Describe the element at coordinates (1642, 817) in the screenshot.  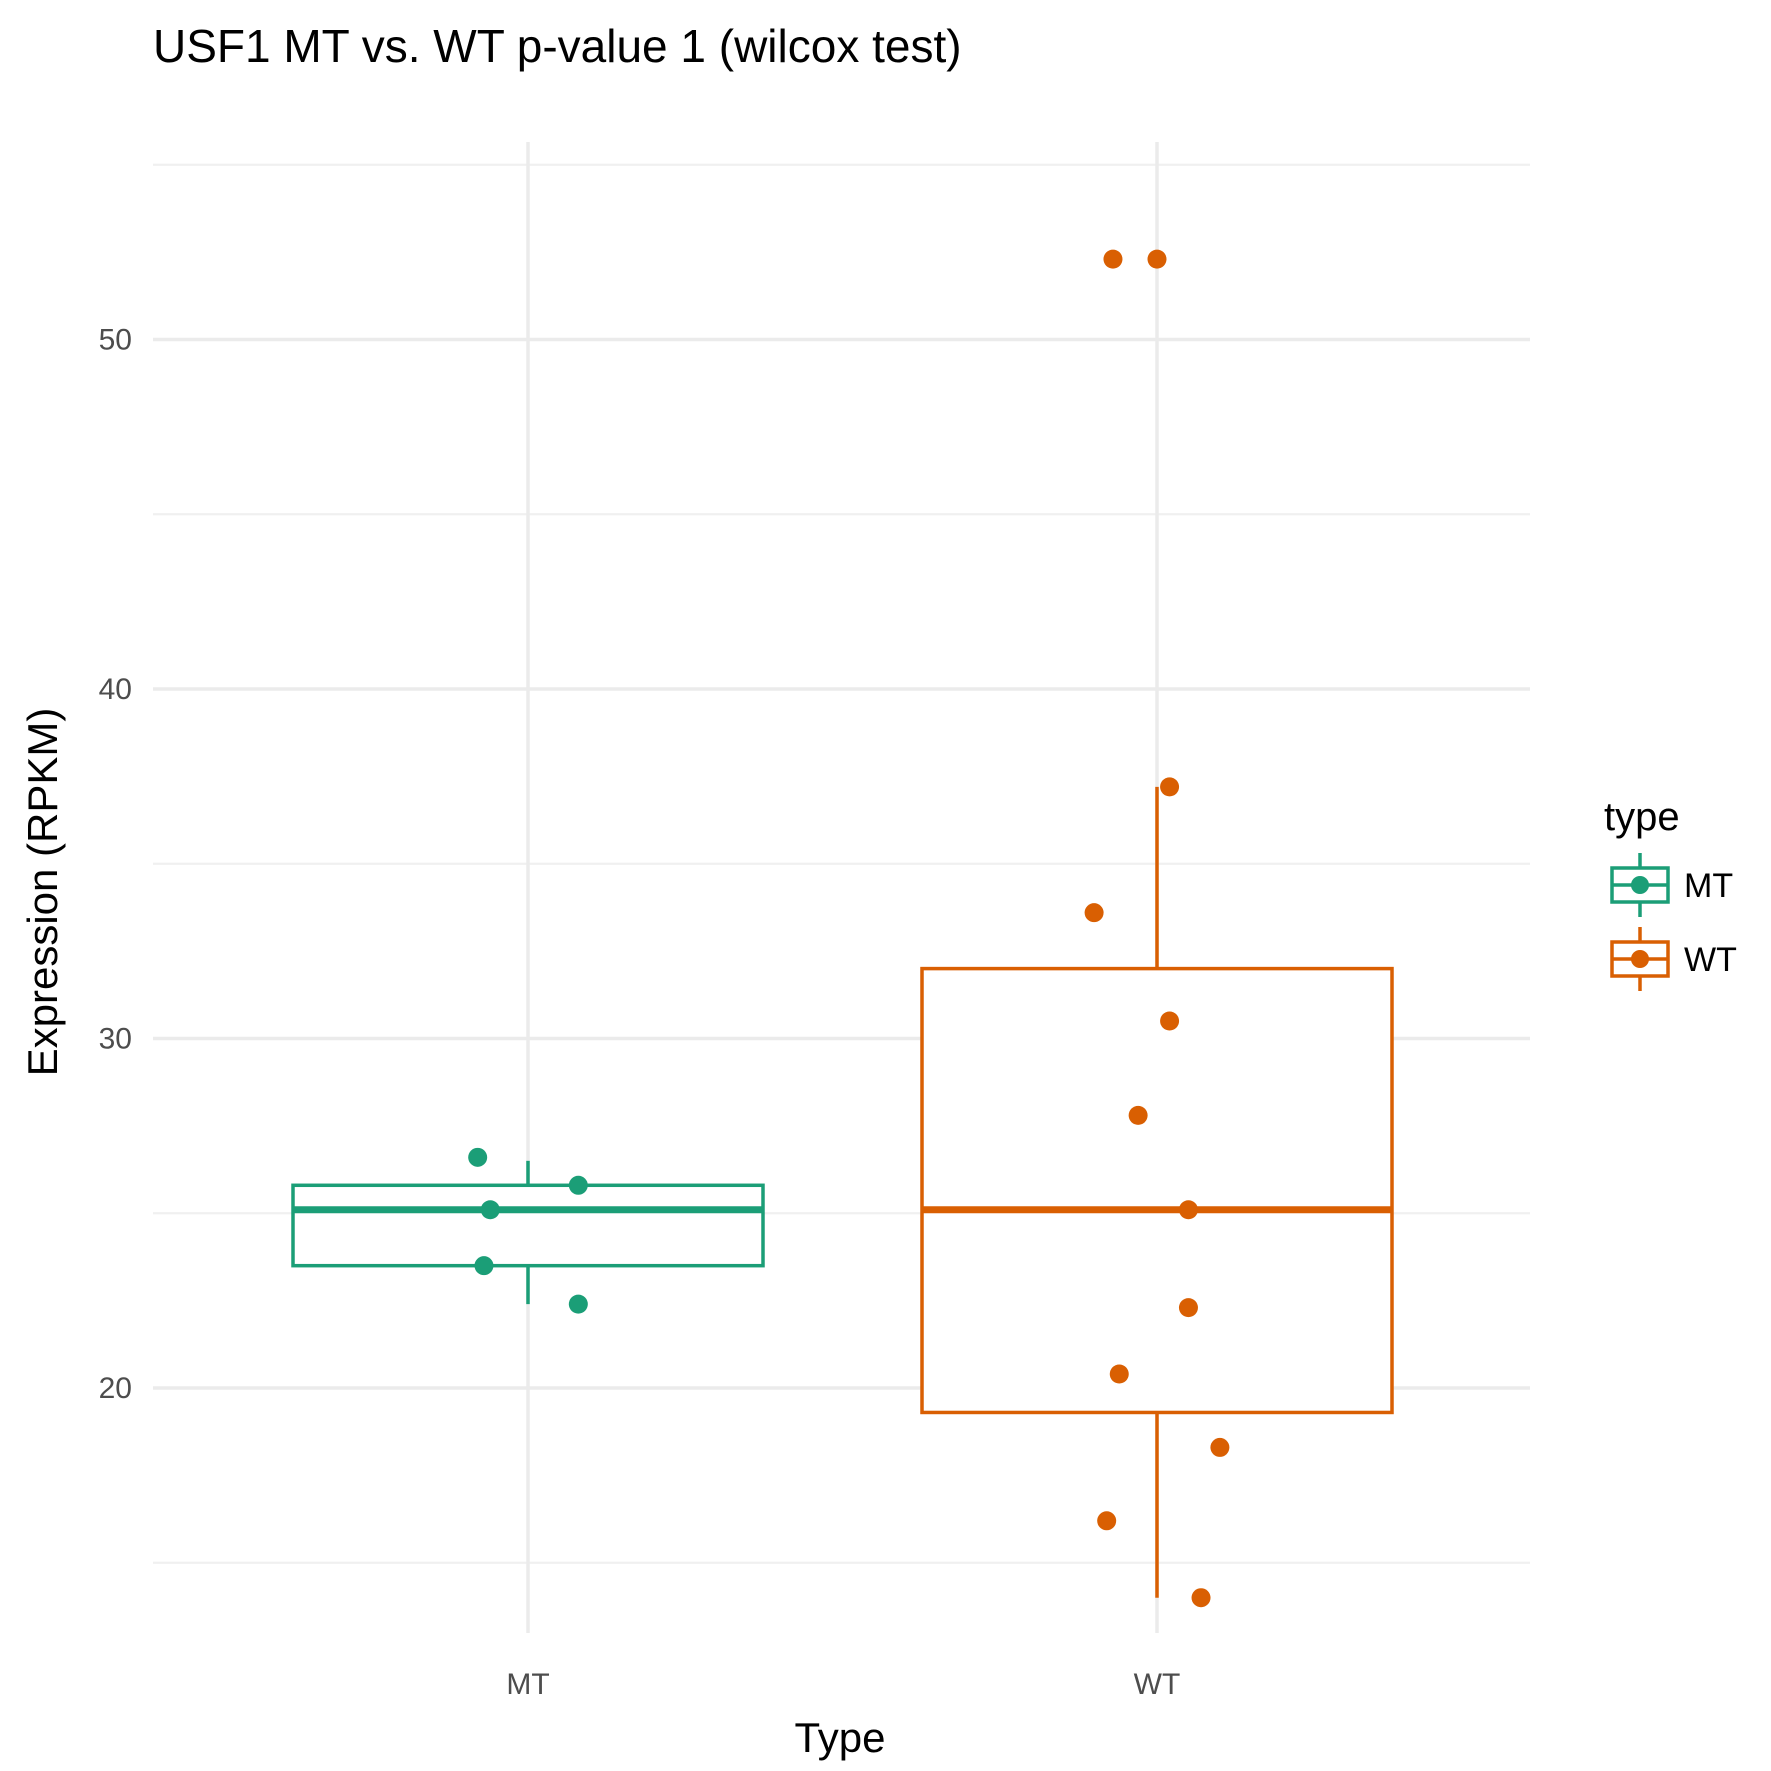
I see `legend-title: type` at that location.